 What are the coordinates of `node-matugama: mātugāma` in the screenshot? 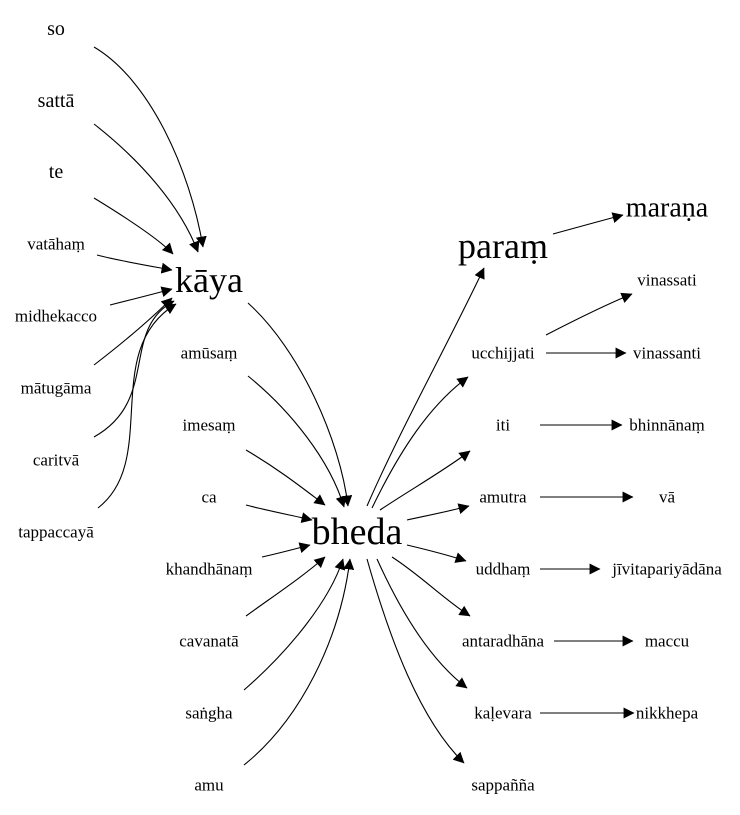 It's located at (56, 388).